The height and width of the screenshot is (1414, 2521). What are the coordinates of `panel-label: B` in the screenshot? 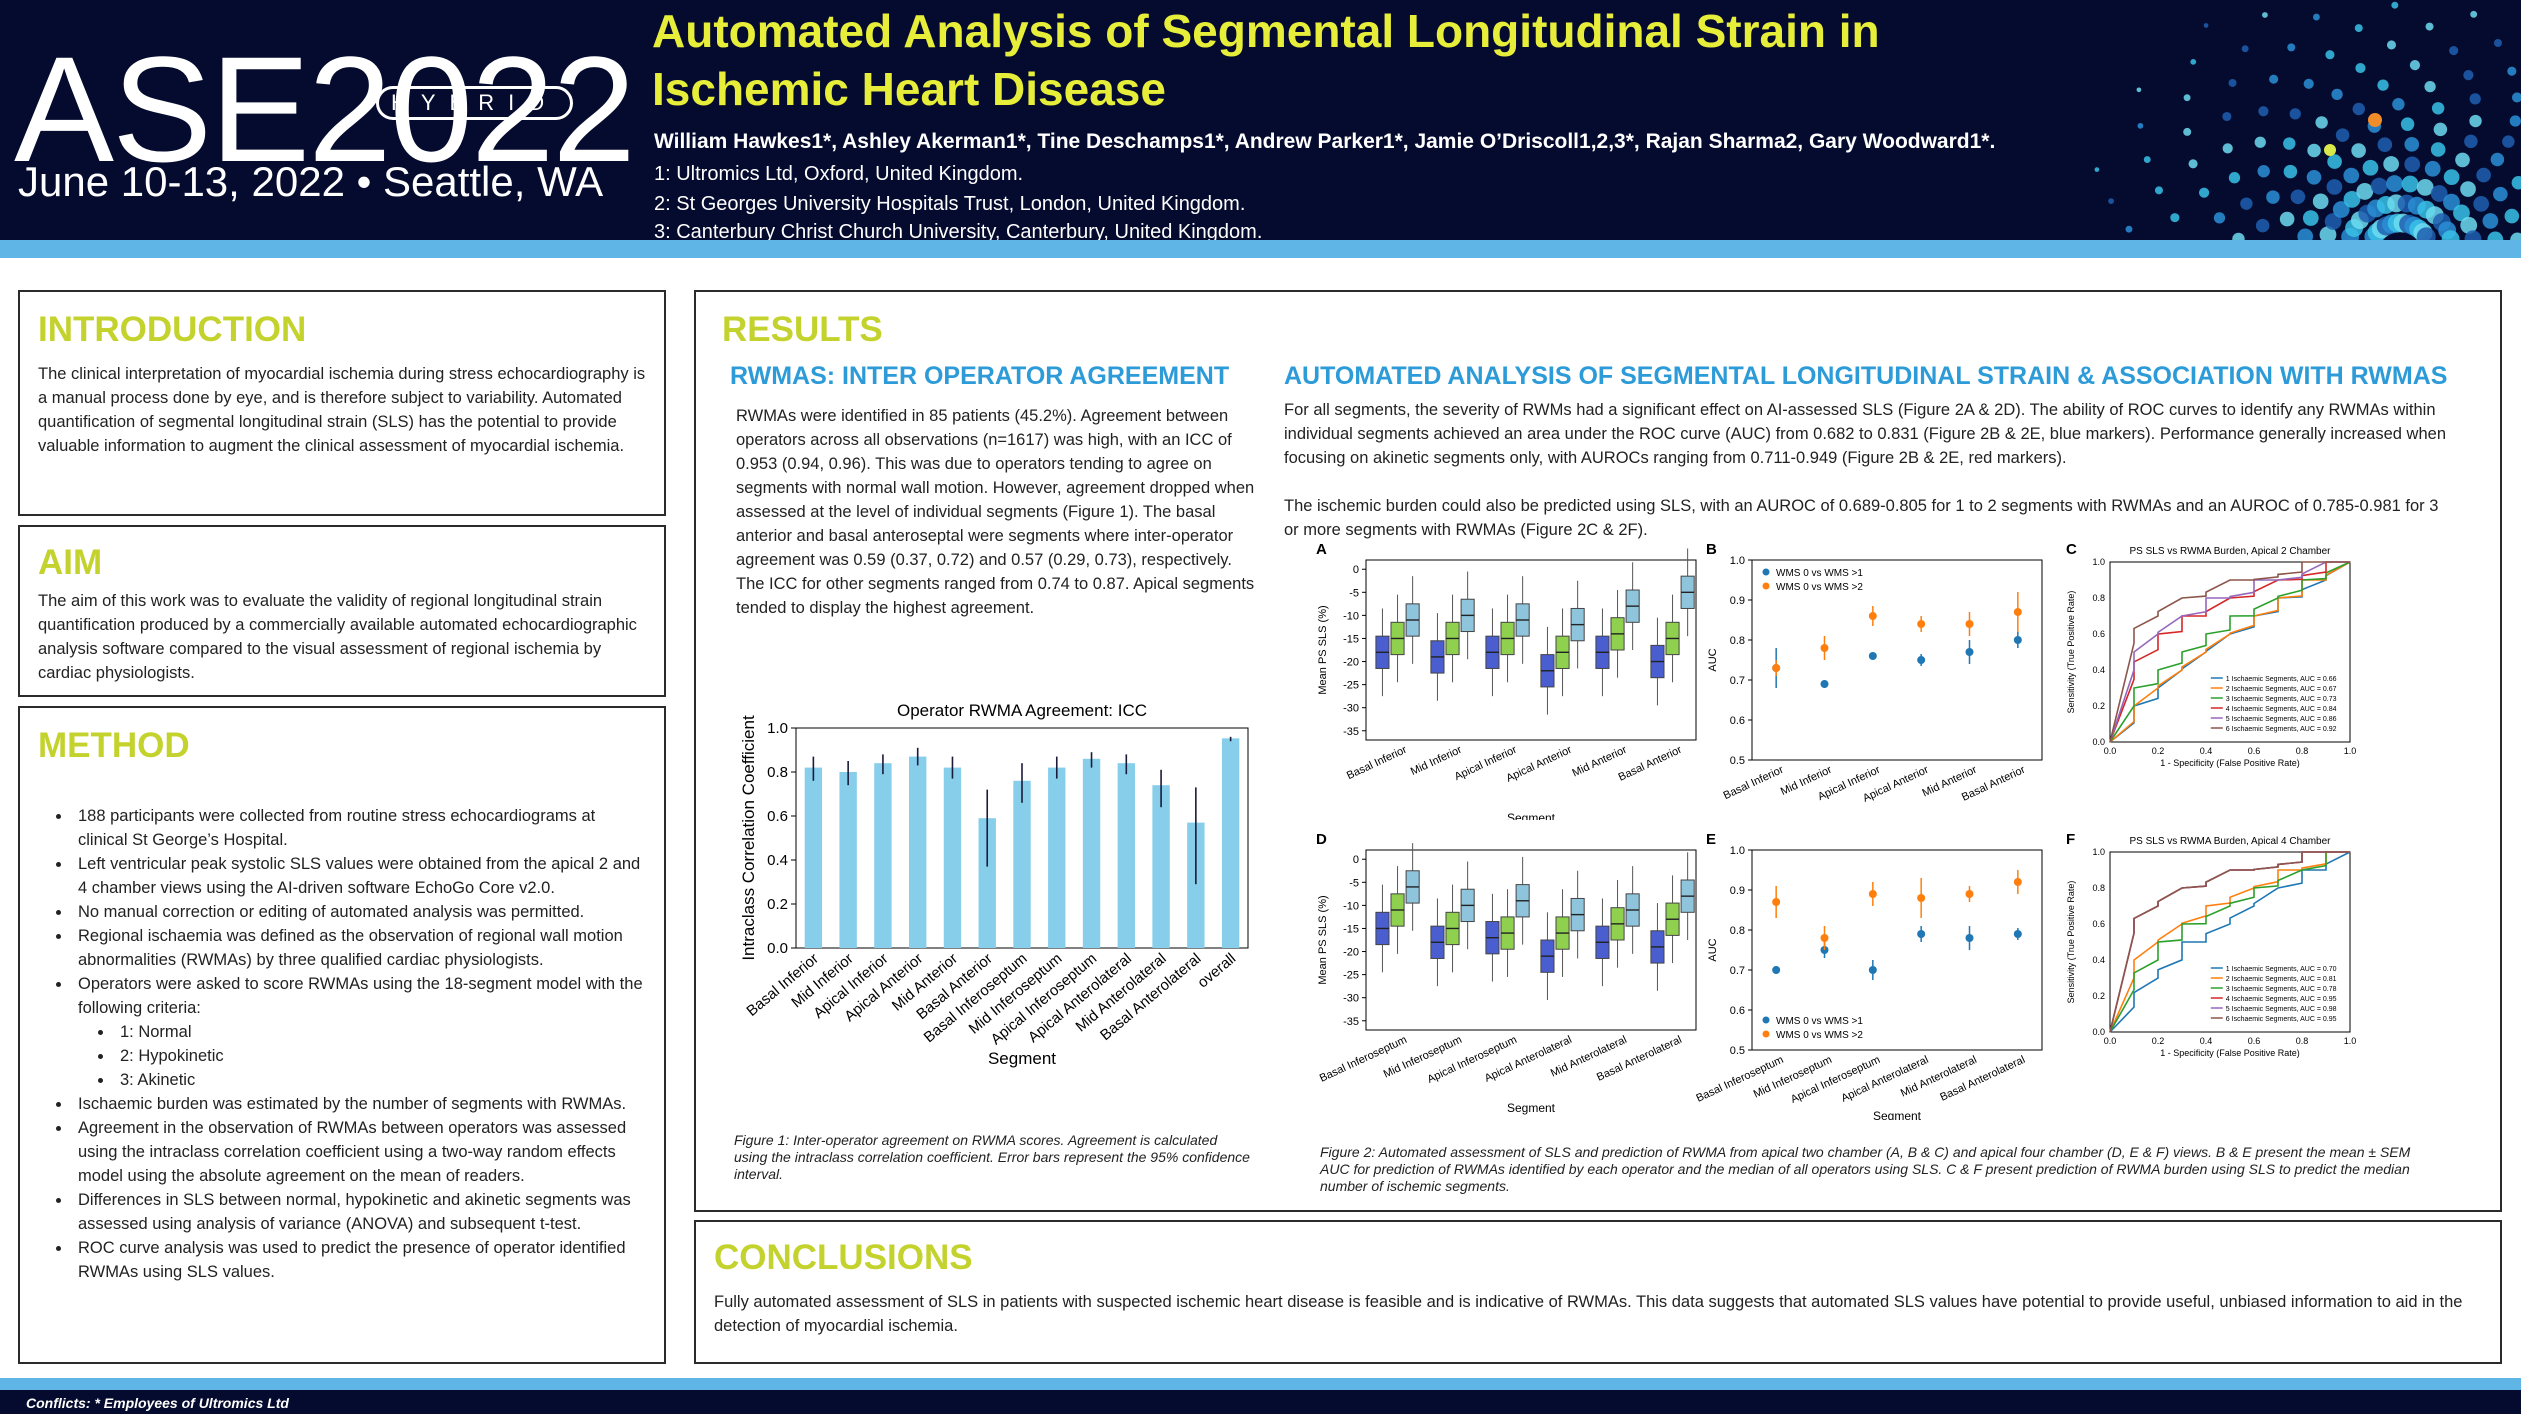 It's located at (1711, 549).